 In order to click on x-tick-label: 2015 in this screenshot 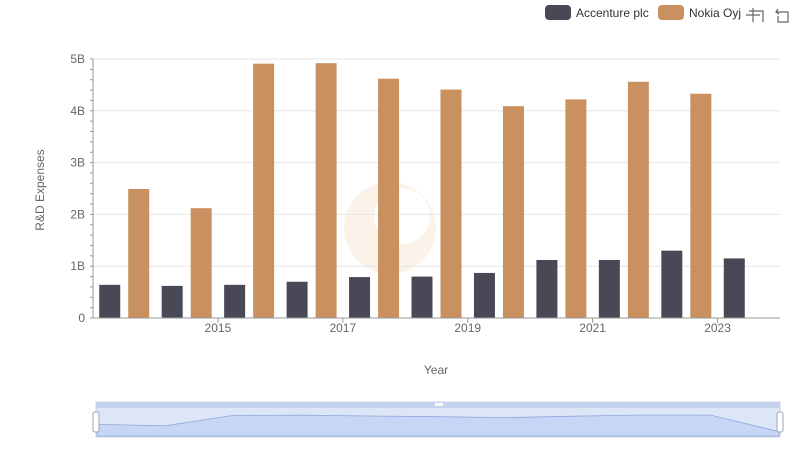, I will do `click(218, 328)`.